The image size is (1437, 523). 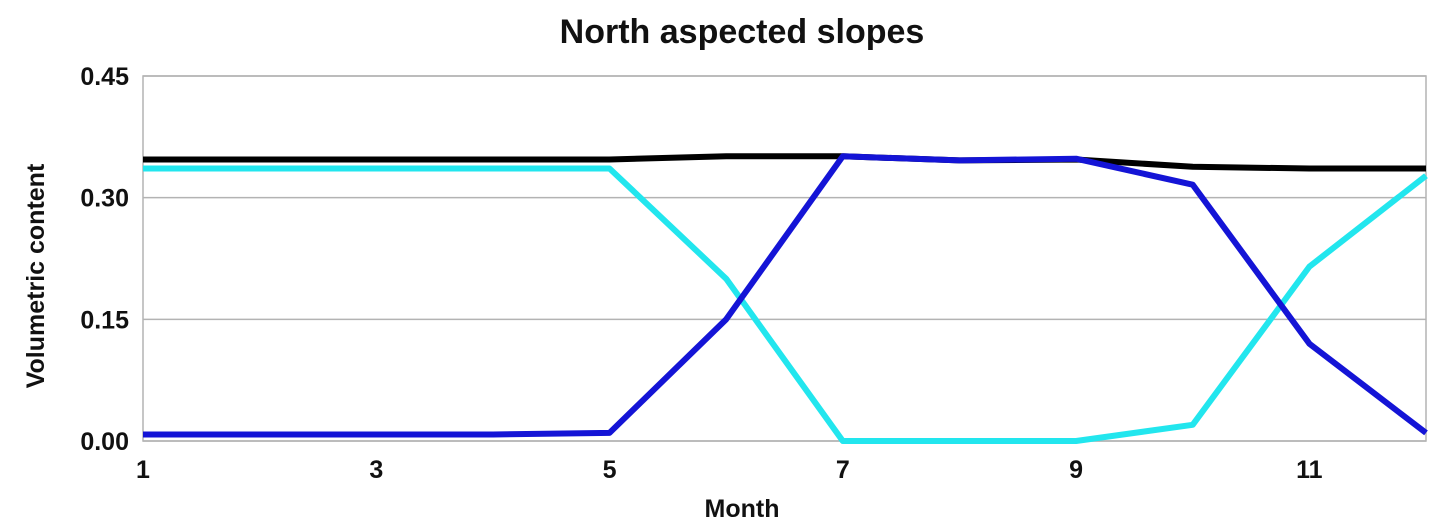 What do you see at coordinates (729, 470) in the screenshot?
I see `x-tick-labels: 1 3 5 7 9 11` at bounding box center [729, 470].